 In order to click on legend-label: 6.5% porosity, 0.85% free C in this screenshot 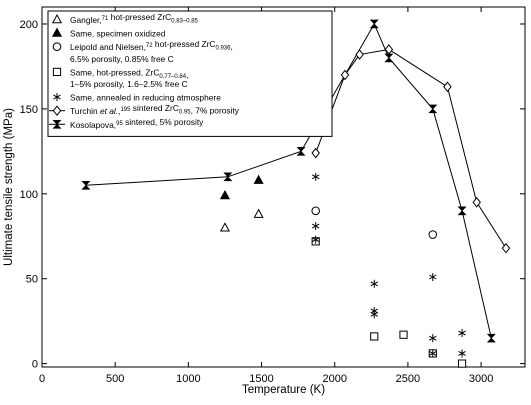, I will do `click(122, 59)`.